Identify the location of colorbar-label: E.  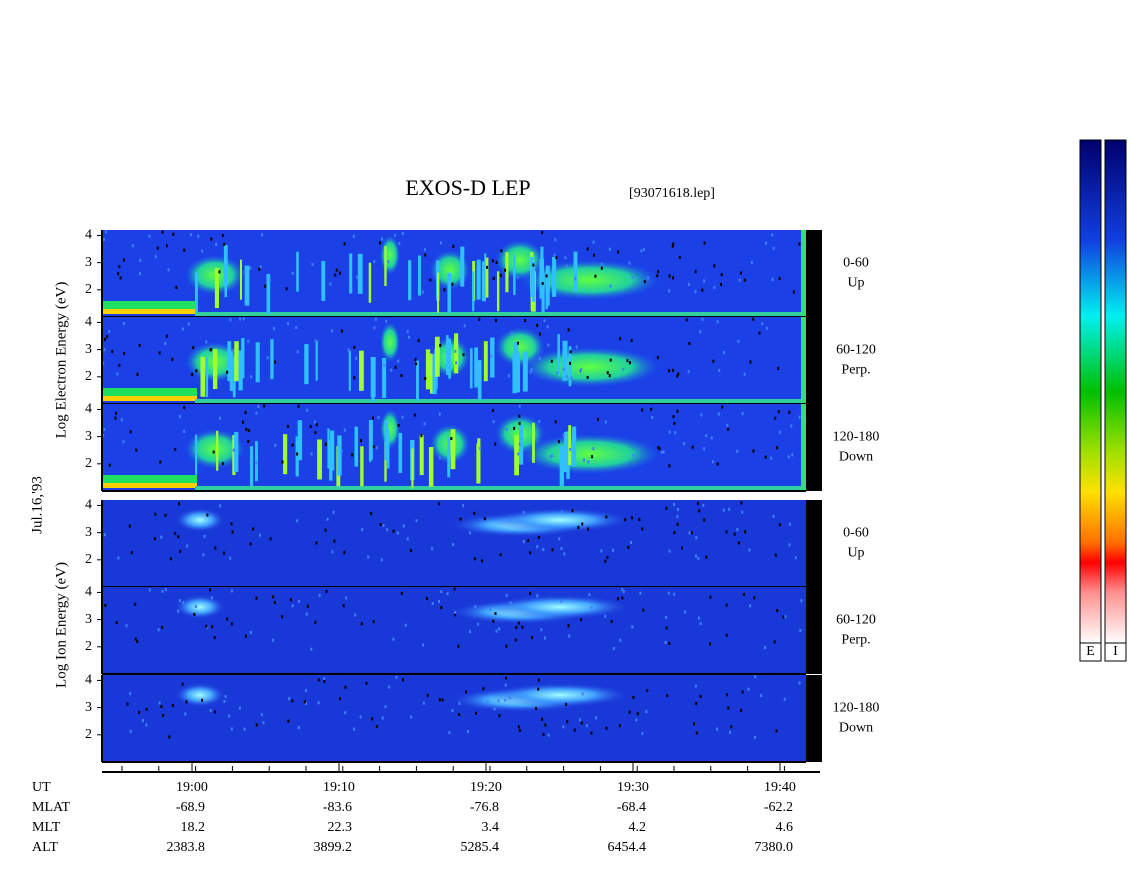
(1090, 651).